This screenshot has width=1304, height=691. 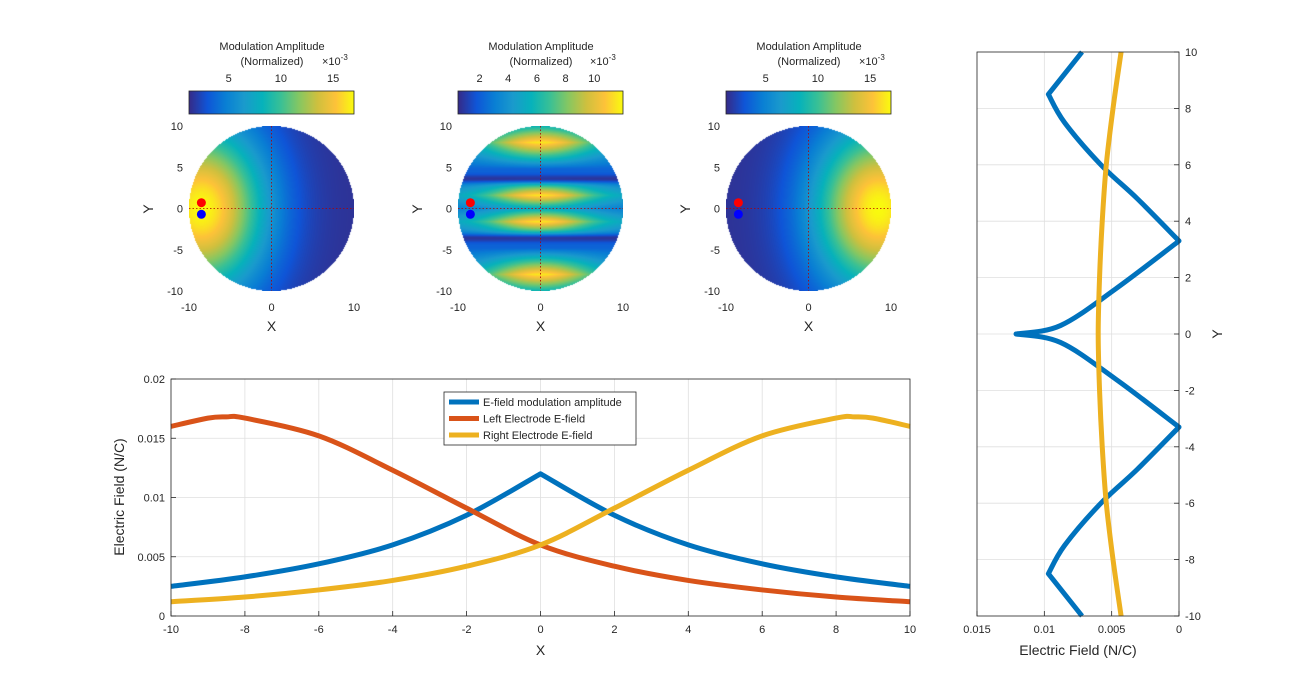 What do you see at coordinates (1191, 53) in the screenshot?
I see `y-tick-label: 10` at bounding box center [1191, 53].